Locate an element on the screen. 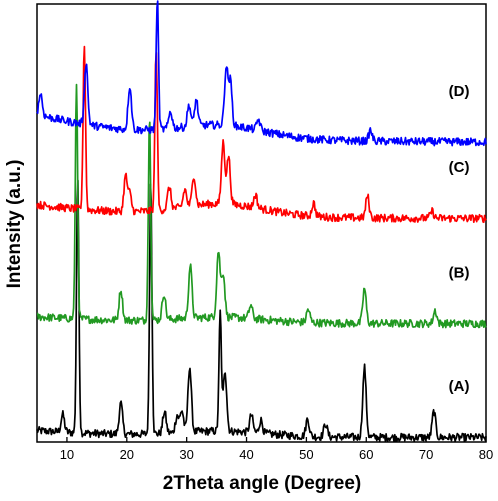  x-tick-label: 20 is located at coordinates (127, 454).